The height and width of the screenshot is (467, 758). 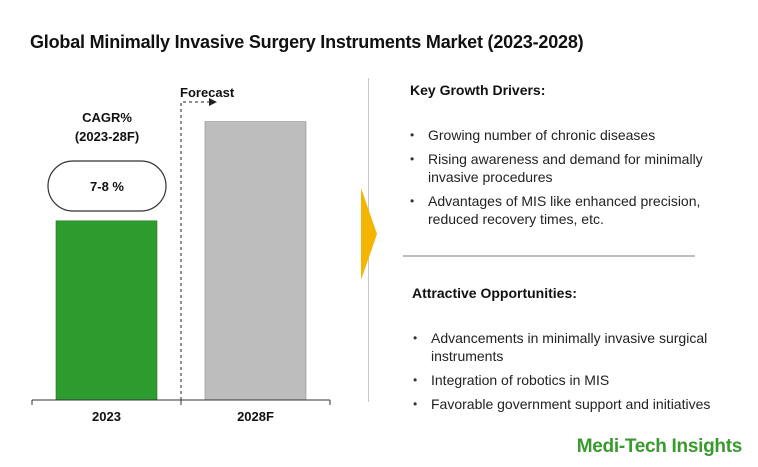 I want to click on cagr-value: 7-8 %, so click(x=107, y=186).